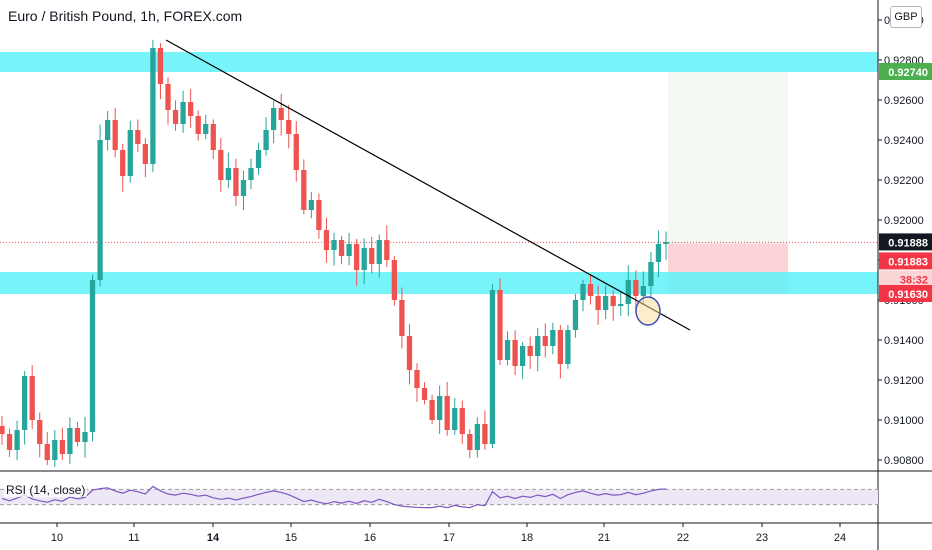 This screenshot has width=932, height=550. I want to click on x-tick-label: 16, so click(370, 538).